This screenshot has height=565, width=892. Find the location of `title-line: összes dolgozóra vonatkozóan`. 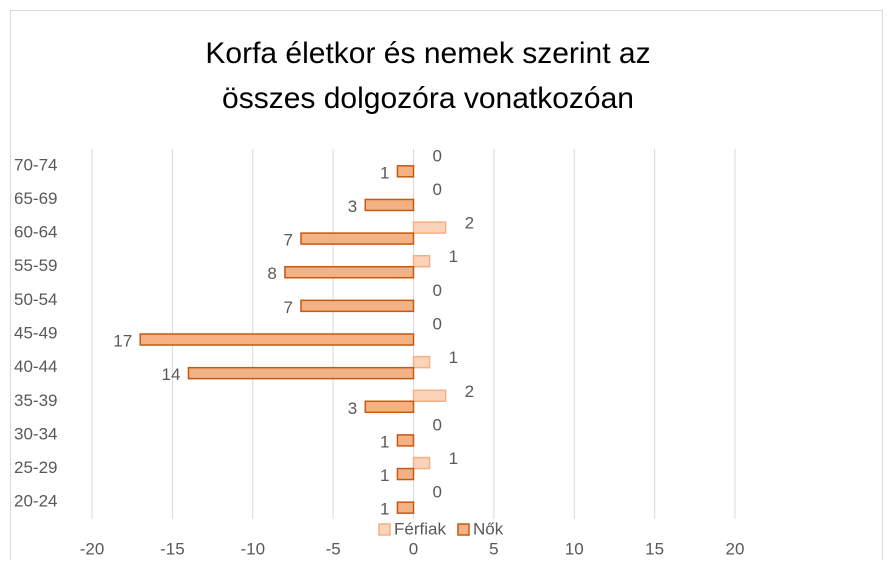

title-line: összes dolgozóra vonatkozóan is located at coordinates (428, 98).